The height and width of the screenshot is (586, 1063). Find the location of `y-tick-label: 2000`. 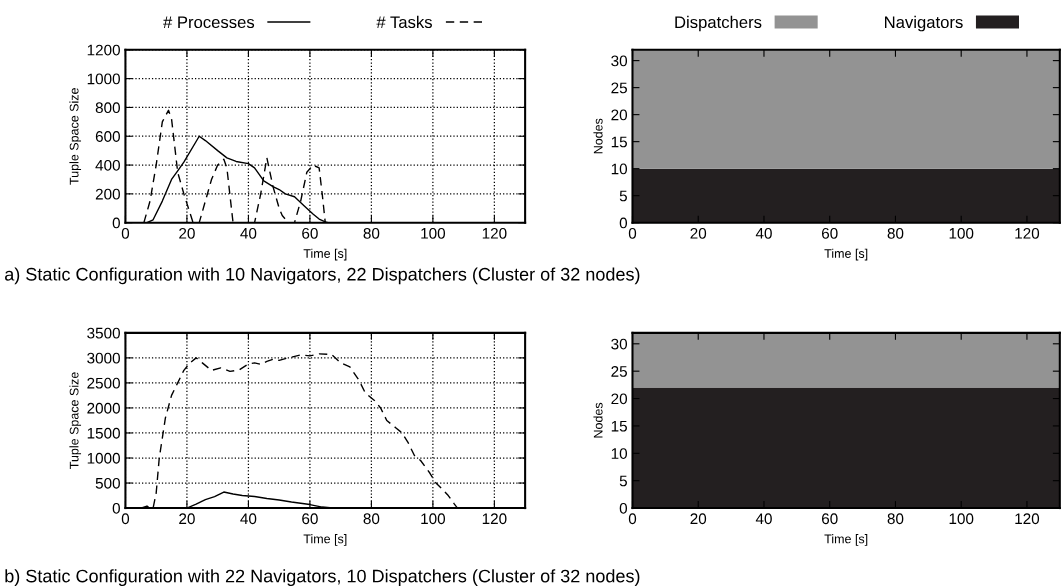

y-tick-label: 2000 is located at coordinates (103, 408).